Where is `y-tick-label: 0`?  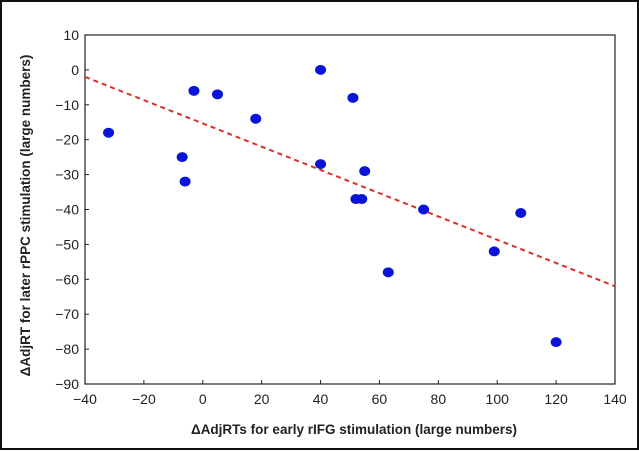
y-tick-label: 0 is located at coordinates (75, 70).